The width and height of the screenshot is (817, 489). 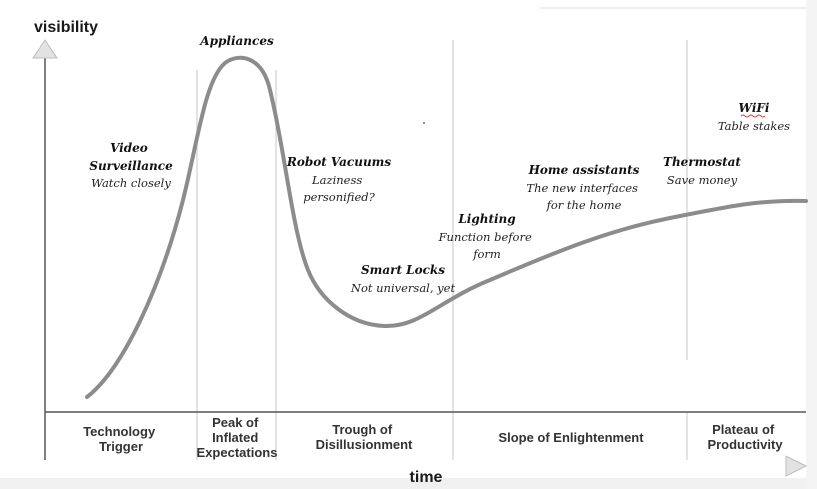 I want to click on y-axis-title: visibility, so click(x=66, y=27).